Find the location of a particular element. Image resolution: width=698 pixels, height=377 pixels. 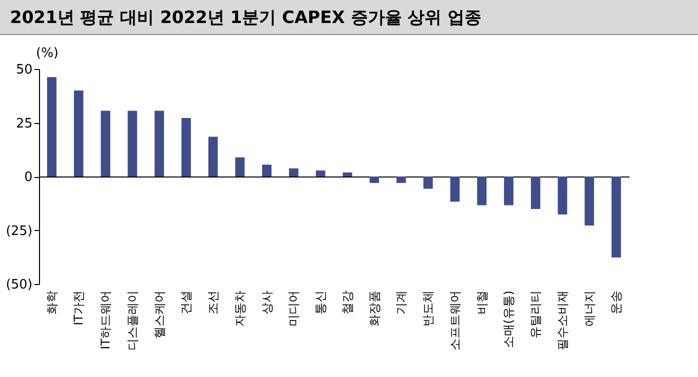

x-tick-label: IT하드웨어 is located at coordinates (105, 320).